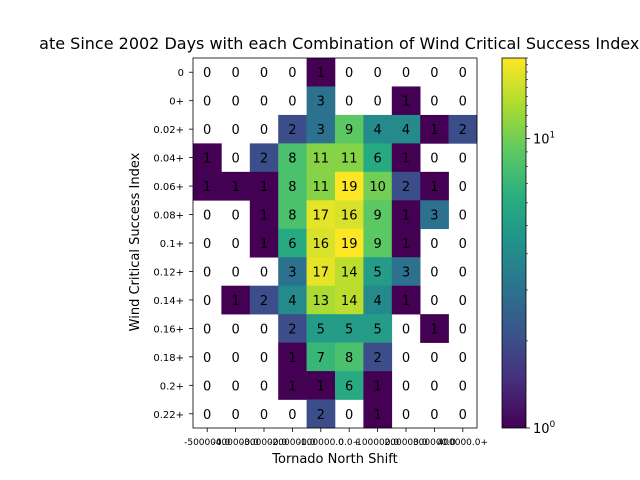  I want to click on cell-value-label: 17, so click(321, 272).